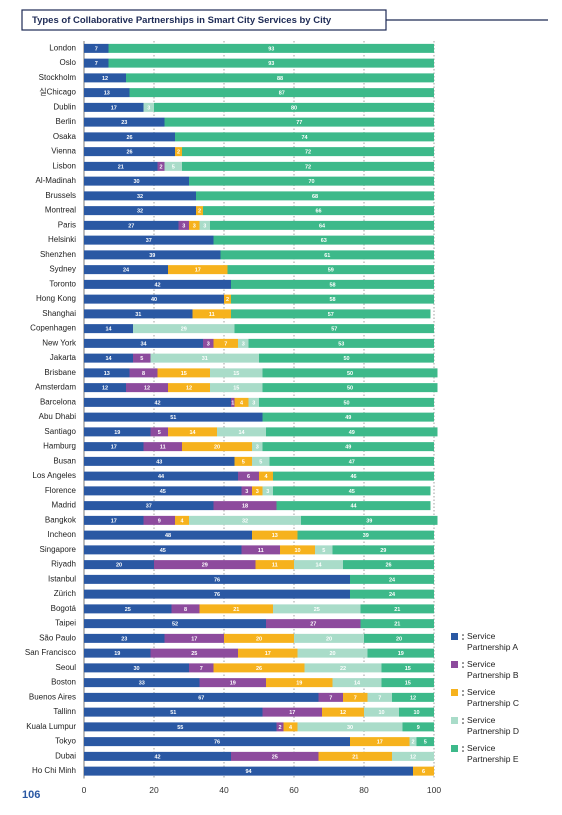  I want to click on y-tick-label: Abu Dhabi, so click(58, 416).